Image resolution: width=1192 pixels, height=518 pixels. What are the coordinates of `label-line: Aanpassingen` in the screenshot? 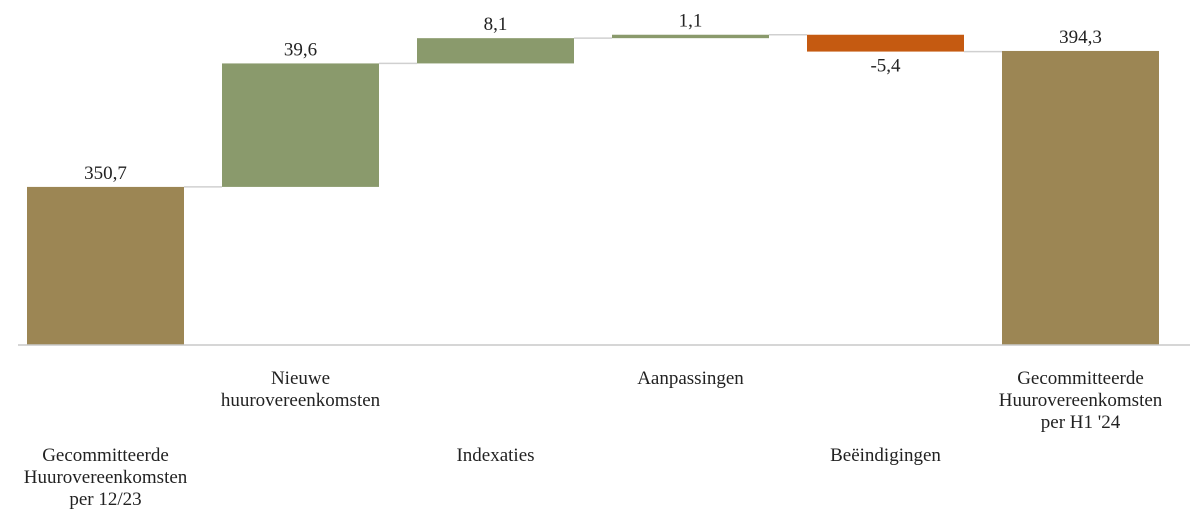 It's located at (690, 378).